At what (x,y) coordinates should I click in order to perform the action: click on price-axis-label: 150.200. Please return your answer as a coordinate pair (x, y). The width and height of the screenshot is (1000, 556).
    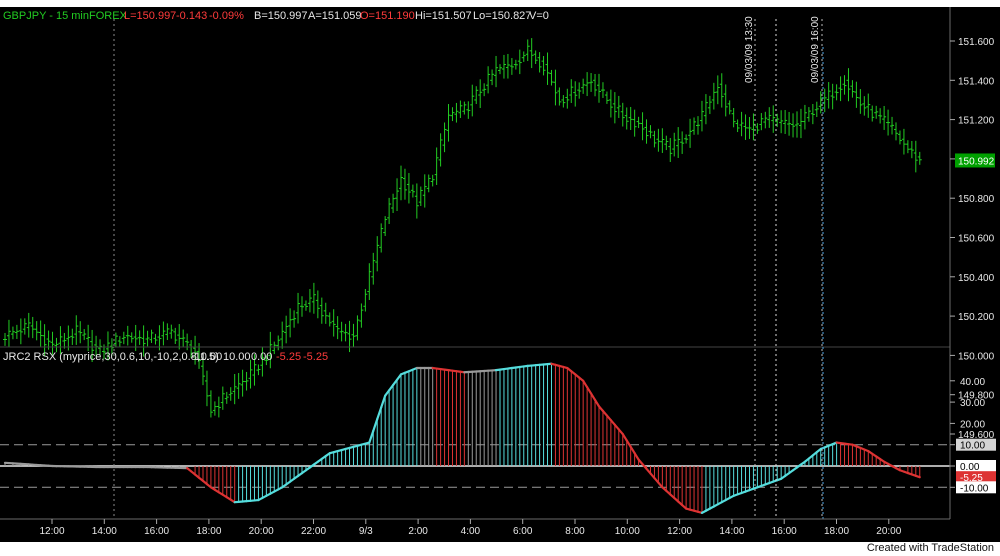
    Looking at the image, I should click on (976, 317).